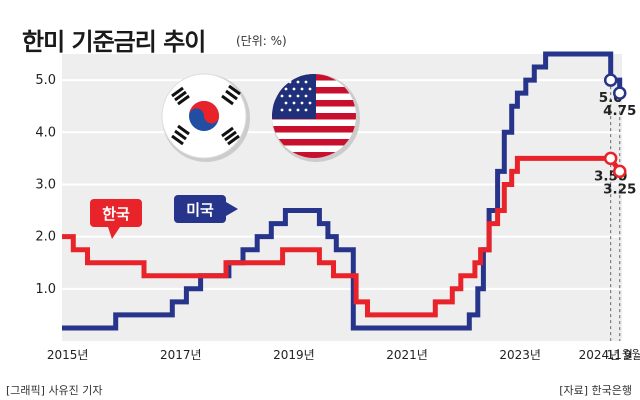 This screenshot has width=640, height=400. Describe the element at coordinates (164, 217) in the screenshot. I see `legend-labels: 한국 미국` at that location.